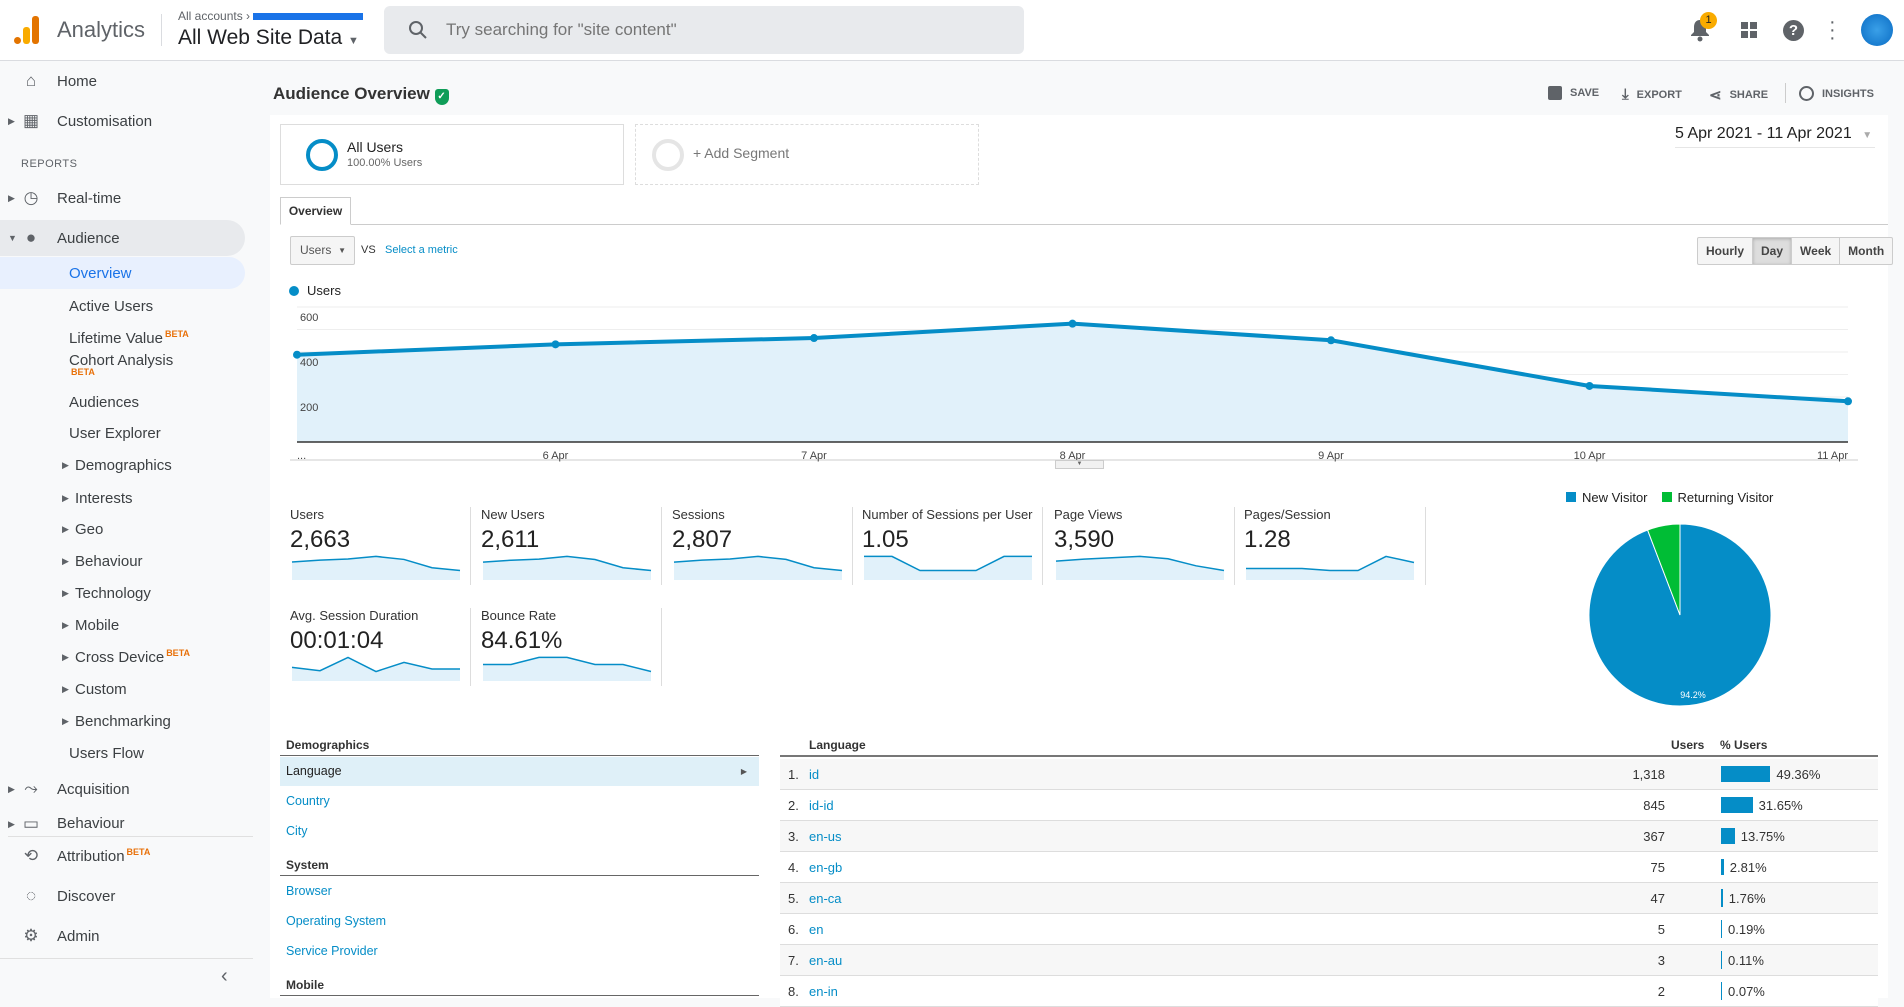  Describe the element at coordinates (726, 30) in the screenshot. I see `search-input` at that location.